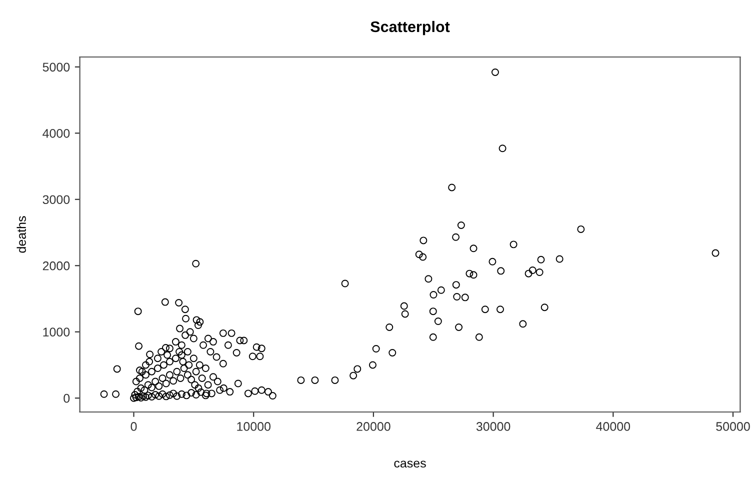  Describe the element at coordinates (410, 464) in the screenshot. I see `x-axis-title: cases` at that location.